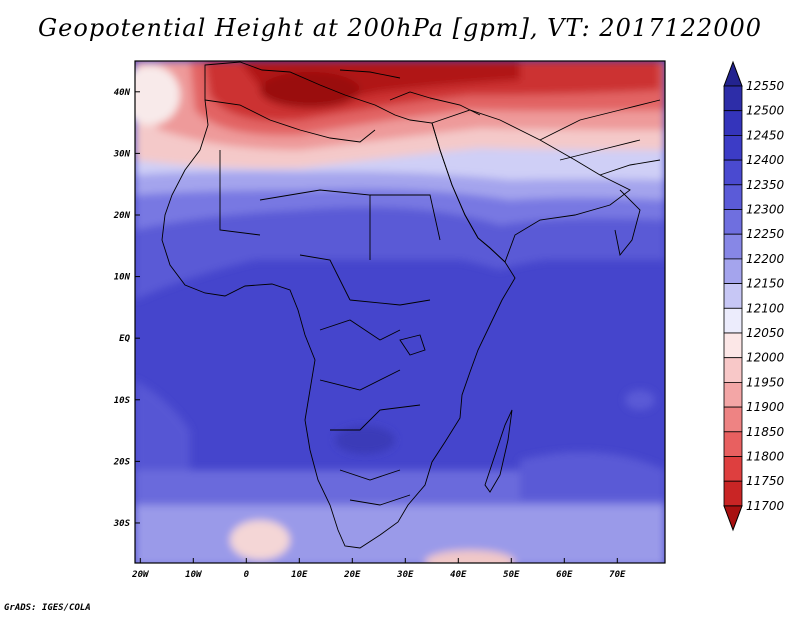 The height and width of the screenshot is (618, 800). Describe the element at coordinates (405, 575) in the screenshot. I see `lon-tick-label: 30E` at that location.